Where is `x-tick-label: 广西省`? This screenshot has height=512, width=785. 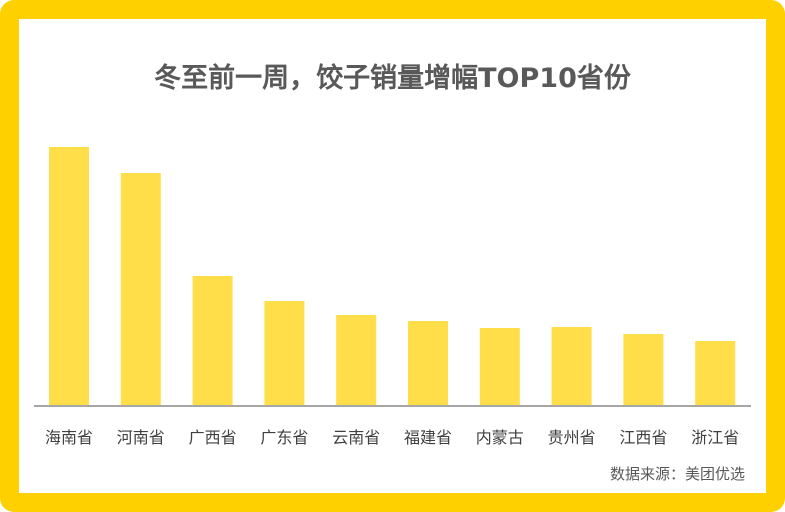
x-tick-label: 广西省 is located at coordinates (213, 437).